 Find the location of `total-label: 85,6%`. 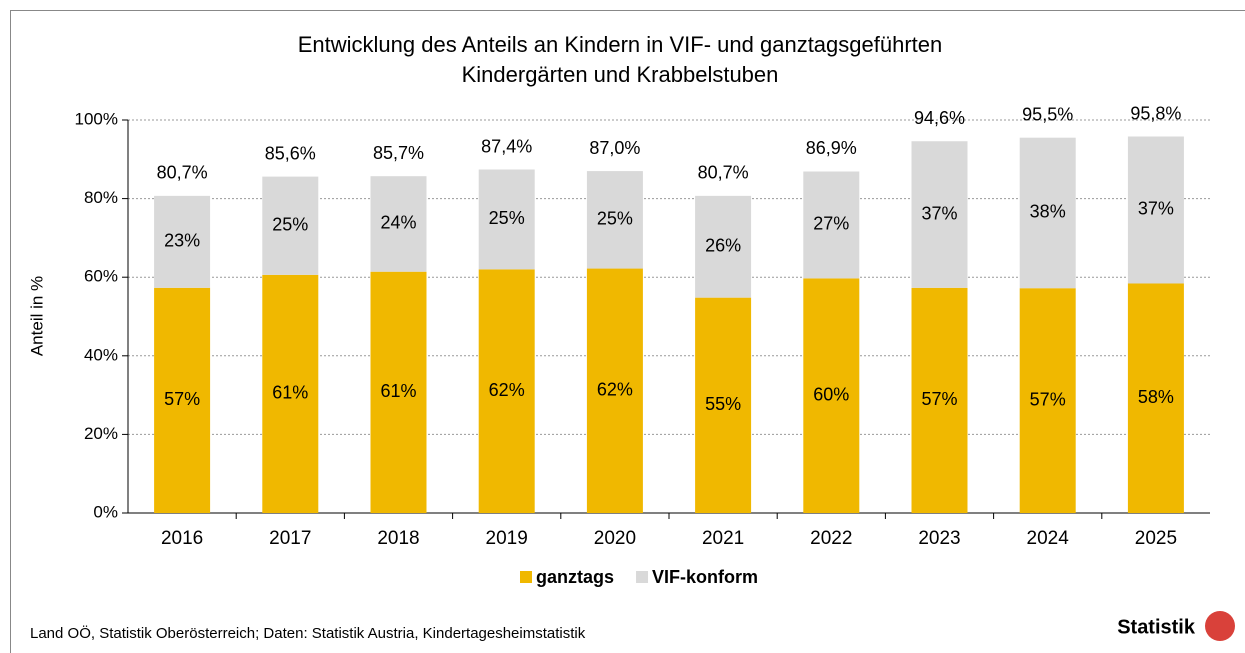

total-label: 85,6% is located at coordinates (290, 153).